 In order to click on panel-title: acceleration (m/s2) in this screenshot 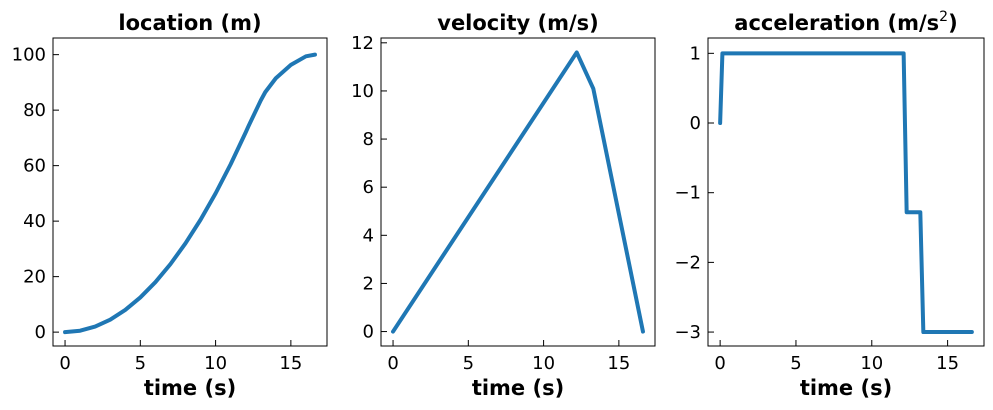, I will do `click(845, 22)`.